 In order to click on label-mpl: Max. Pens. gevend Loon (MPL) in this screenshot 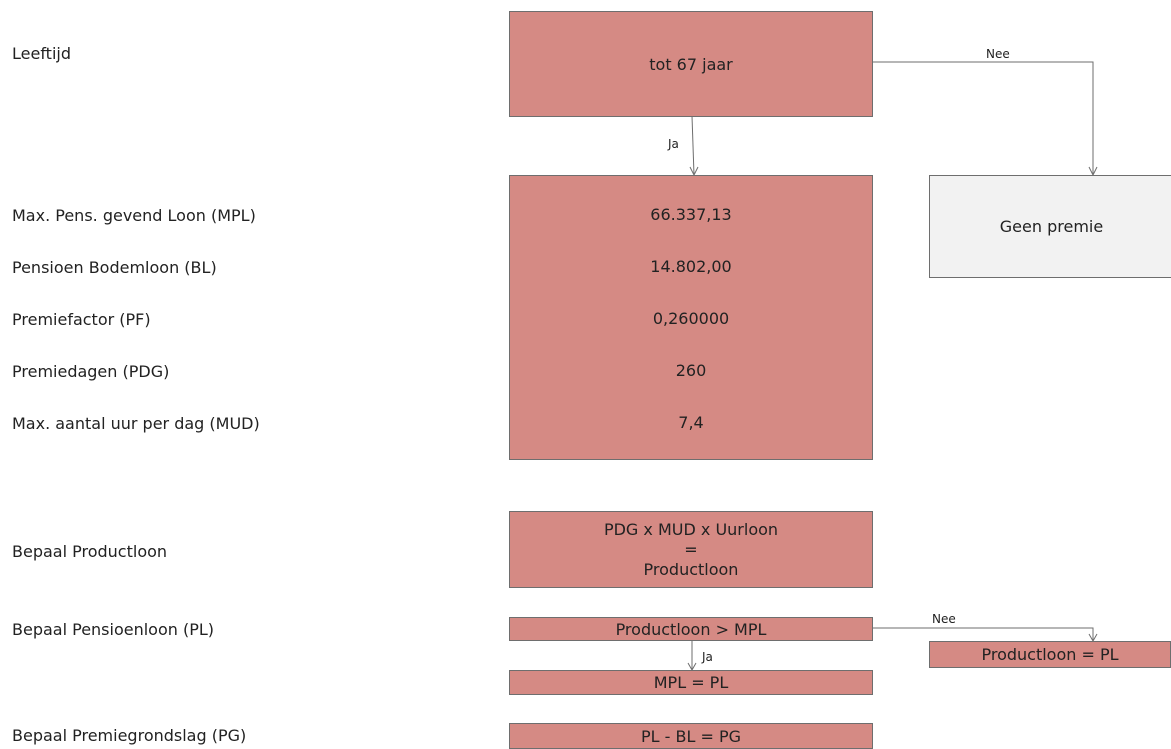, I will do `click(134, 215)`.